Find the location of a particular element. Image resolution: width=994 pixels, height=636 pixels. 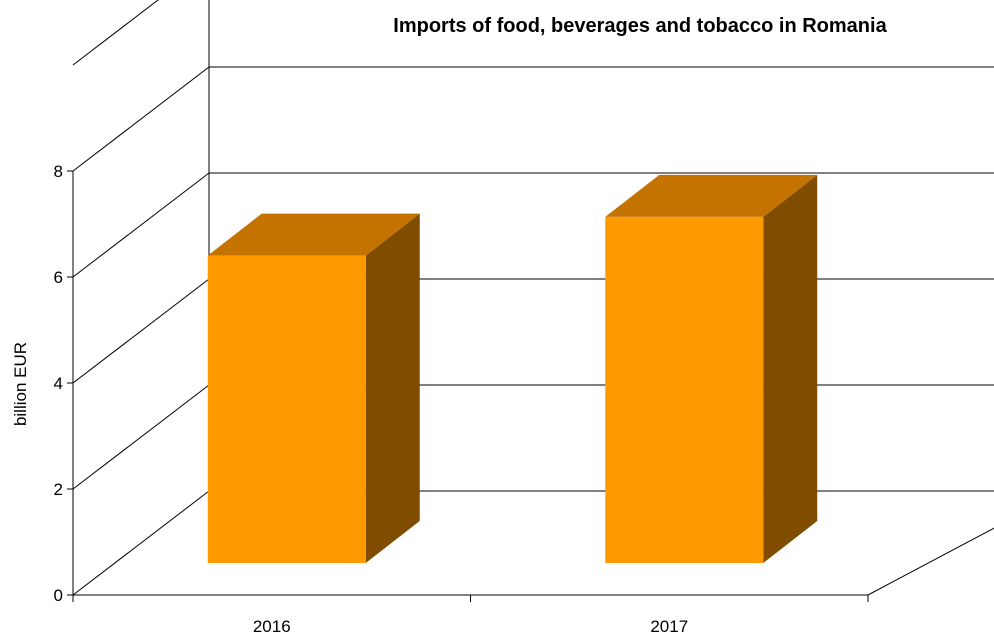

x-tick-label: 2016 is located at coordinates (272, 626).